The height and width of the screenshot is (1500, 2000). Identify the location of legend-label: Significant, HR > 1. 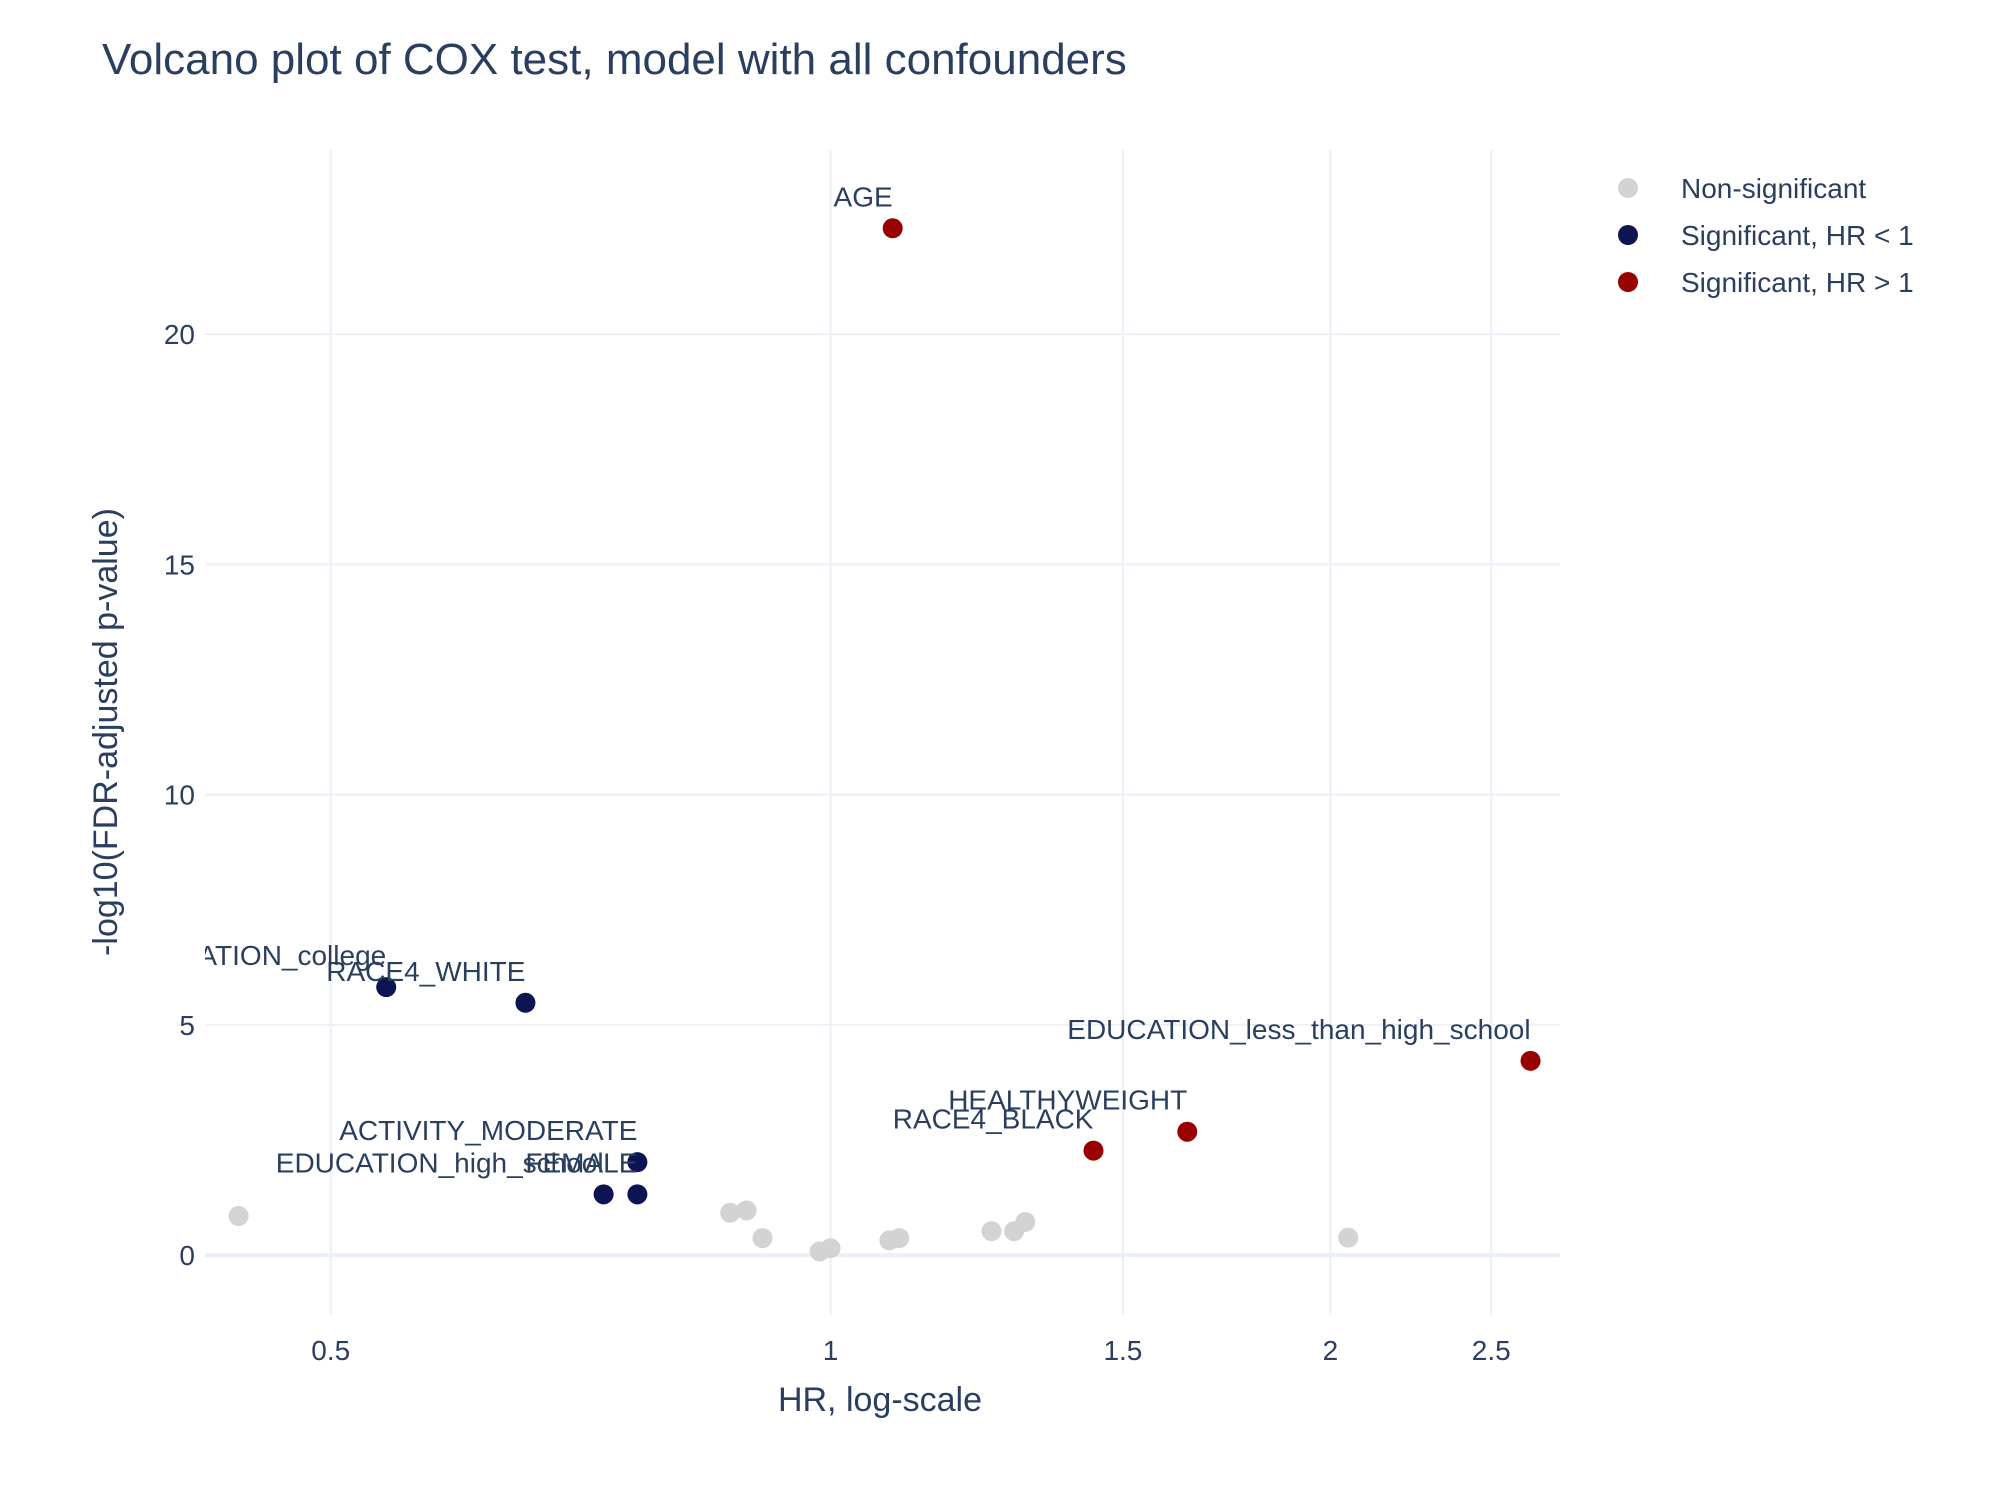
(1797, 282).